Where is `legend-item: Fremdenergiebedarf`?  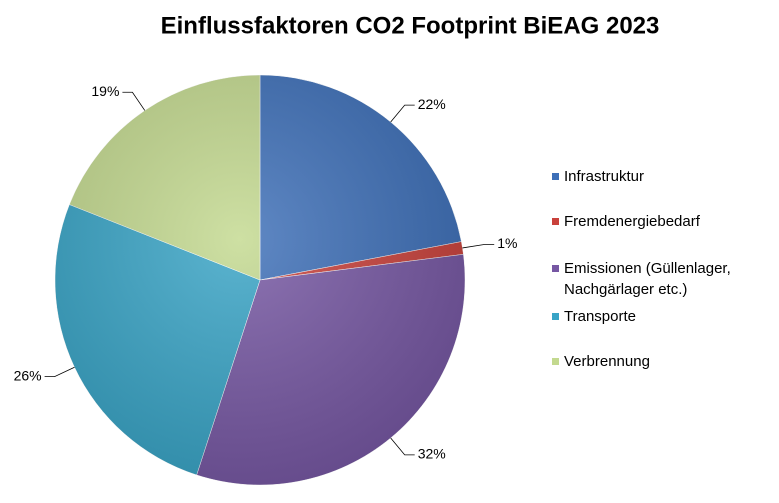
legend-item: Fremdenergiebedarf is located at coordinates (662, 221).